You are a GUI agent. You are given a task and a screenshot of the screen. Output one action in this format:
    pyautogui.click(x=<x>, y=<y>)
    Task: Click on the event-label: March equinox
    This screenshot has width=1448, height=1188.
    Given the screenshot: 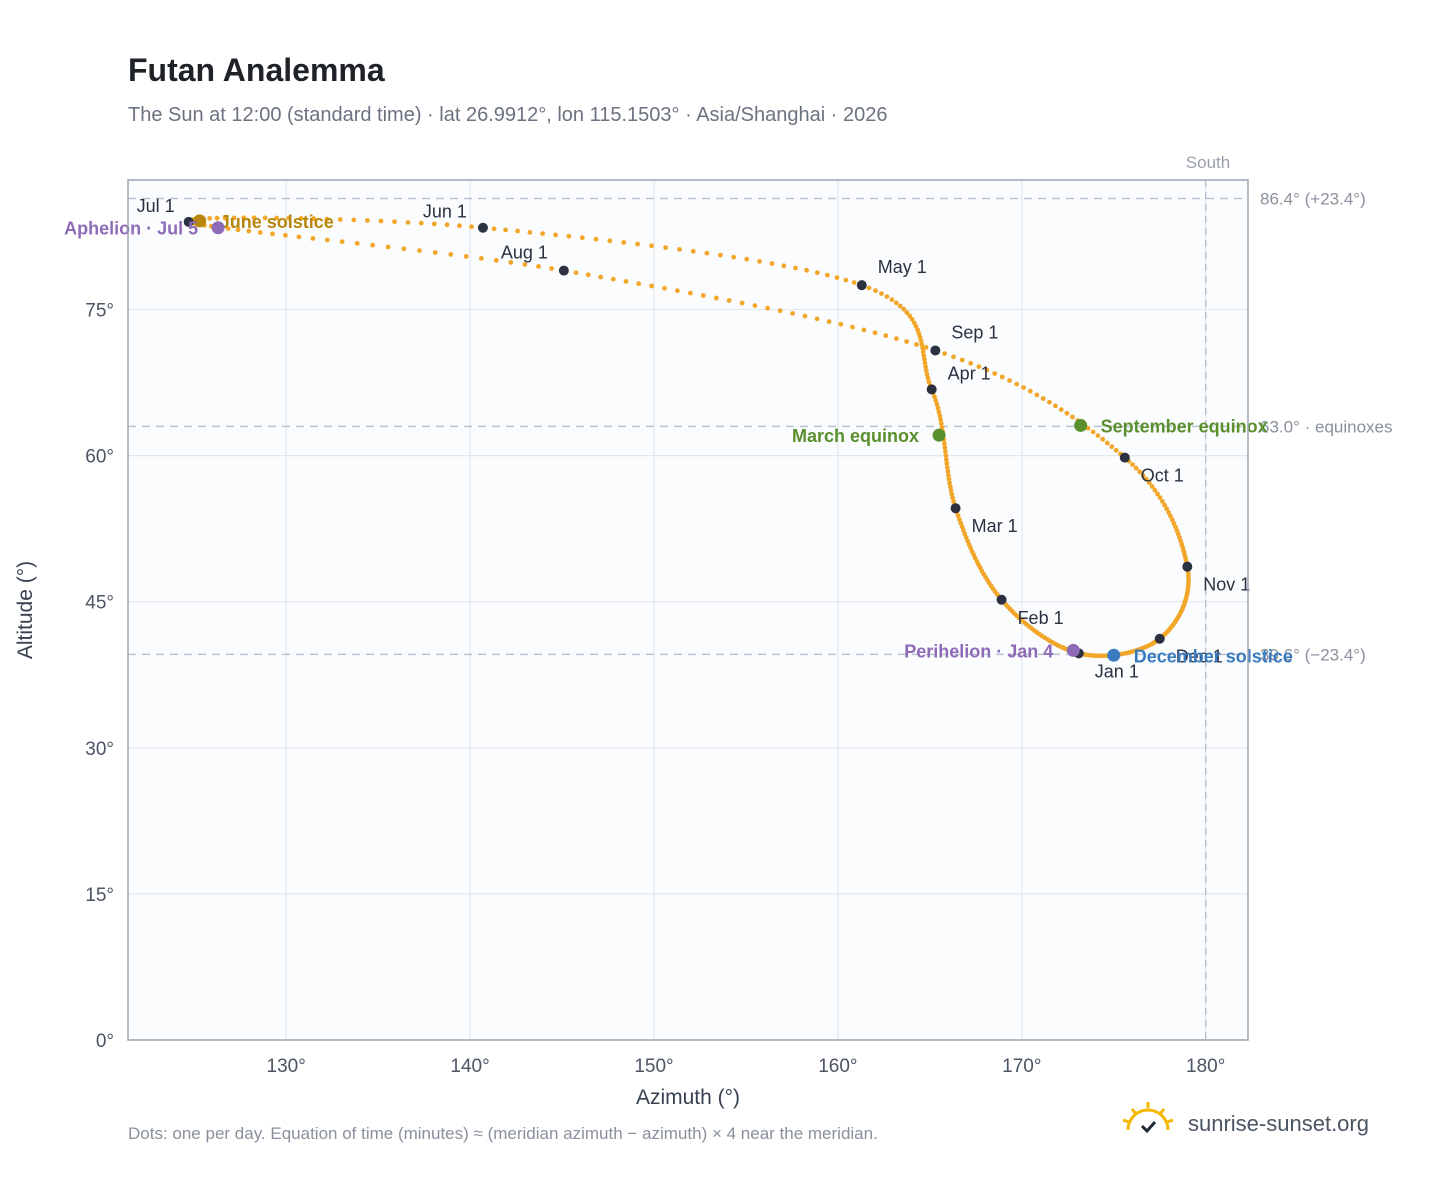 What is the action you would take?
    pyautogui.click(x=855, y=436)
    